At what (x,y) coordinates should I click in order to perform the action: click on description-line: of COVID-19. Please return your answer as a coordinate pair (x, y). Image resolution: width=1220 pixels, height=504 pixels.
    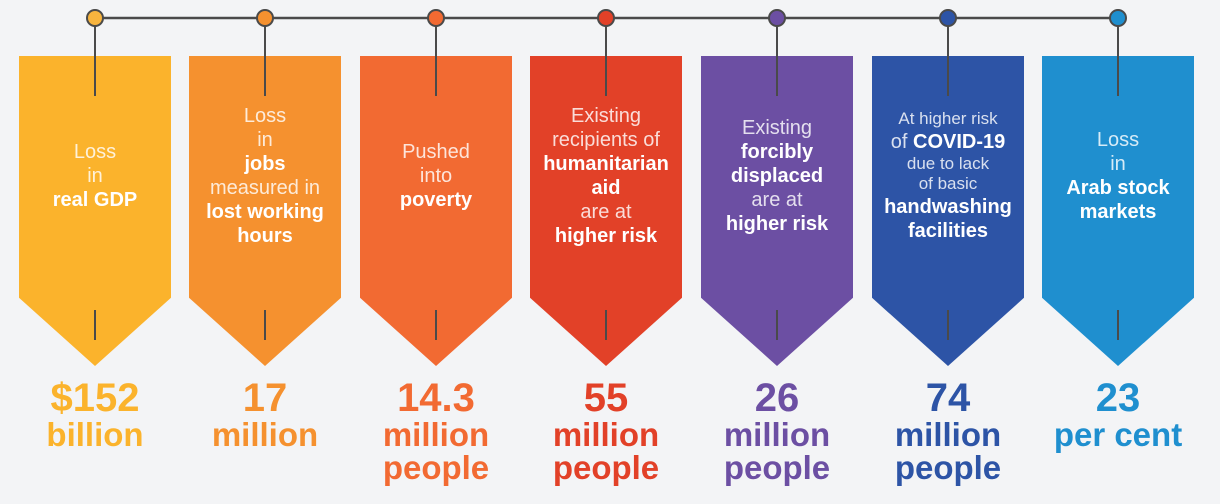
    Looking at the image, I should click on (948, 141).